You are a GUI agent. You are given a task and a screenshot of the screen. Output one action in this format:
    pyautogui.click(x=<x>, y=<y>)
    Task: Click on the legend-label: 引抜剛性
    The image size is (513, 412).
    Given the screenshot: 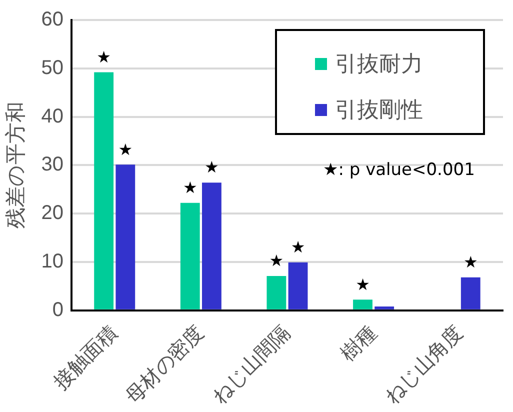 What is the action you would take?
    pyautogui.click(x=379, y=111)
    